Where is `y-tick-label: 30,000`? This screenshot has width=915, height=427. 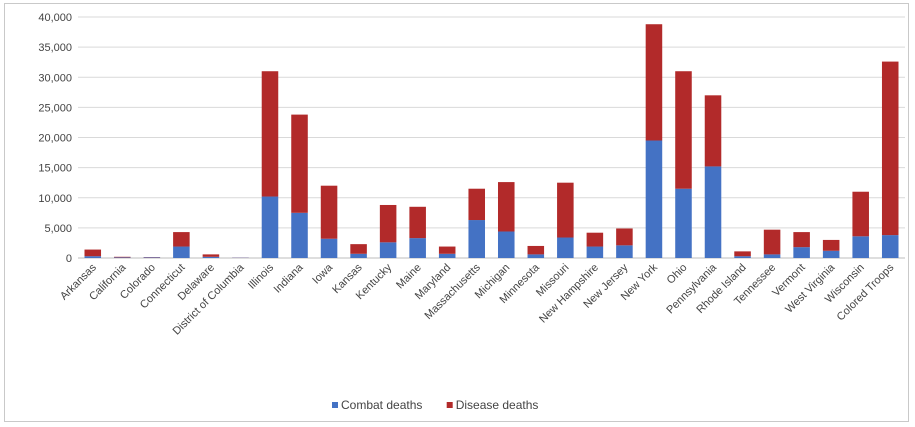 y-tick-label: 30,000 is located at coordinates (55, 78).